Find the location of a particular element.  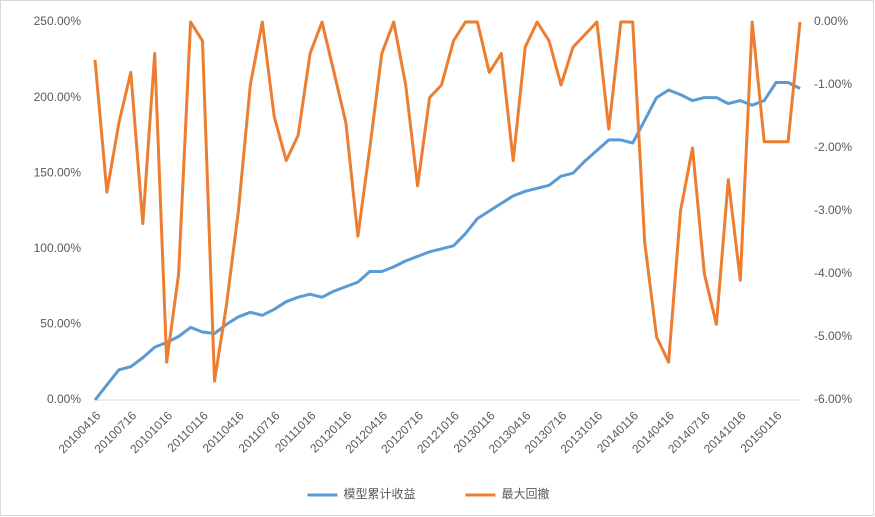

legend-label: 模型累计收益 is located at coordinates (380, 494).